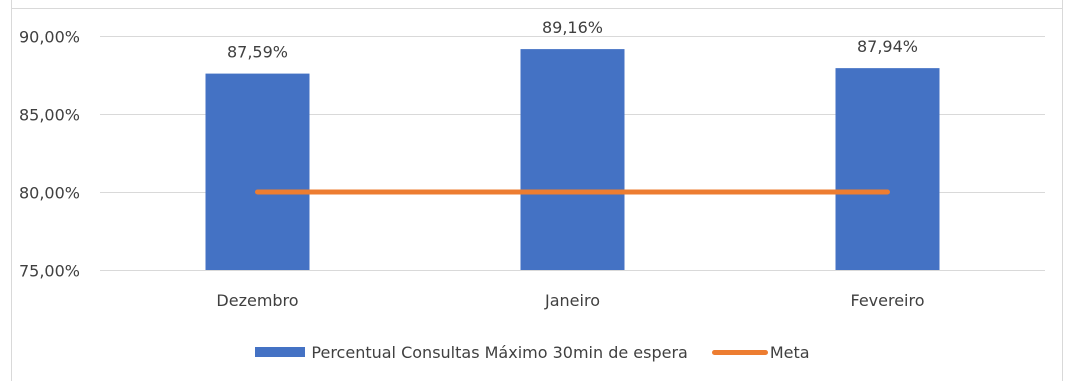 This screenshot has height=381, width=1065. What do you see at coordinates (49, 37) in the screenshot?
I see `y-tick-label: 90,00%` at bounding box center [49, 37].